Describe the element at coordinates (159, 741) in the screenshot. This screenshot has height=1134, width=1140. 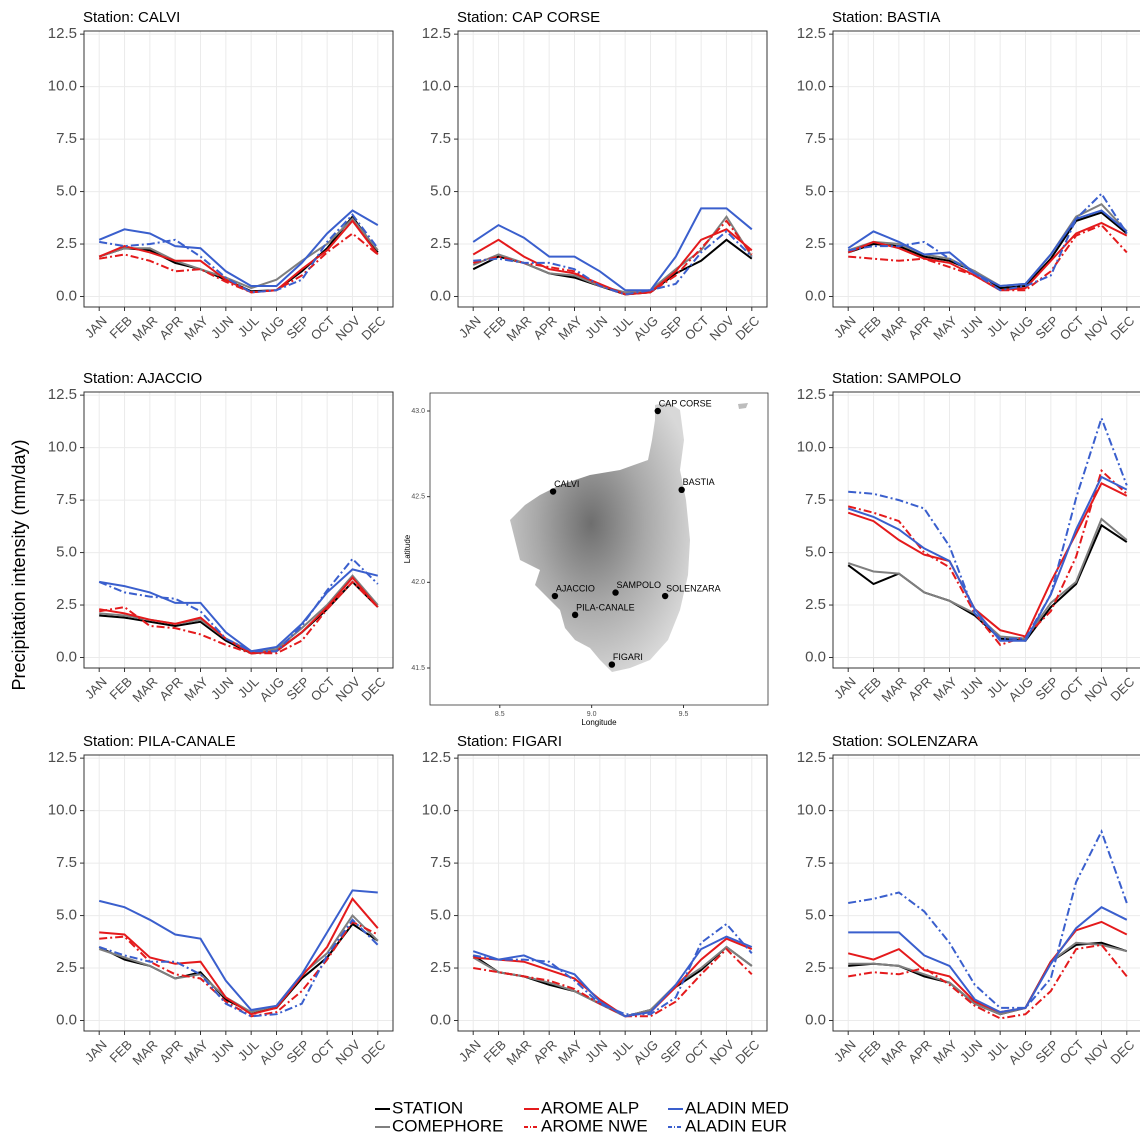
I see `panel-title: Station: PILA-CANALE` at that location.